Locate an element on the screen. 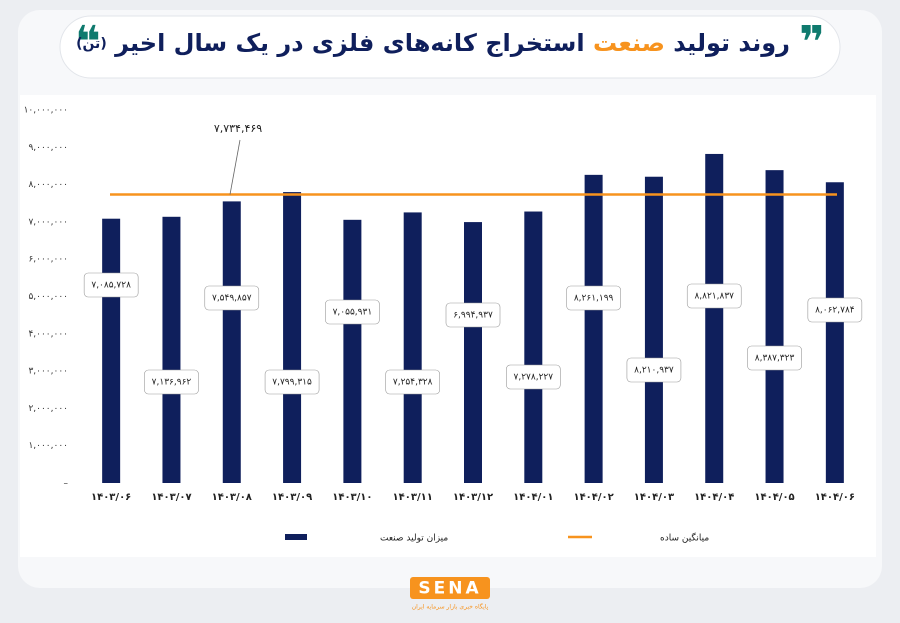  x-tick-label: ۱۴۰۳/۰۷ is located at coordinates (171, 497).